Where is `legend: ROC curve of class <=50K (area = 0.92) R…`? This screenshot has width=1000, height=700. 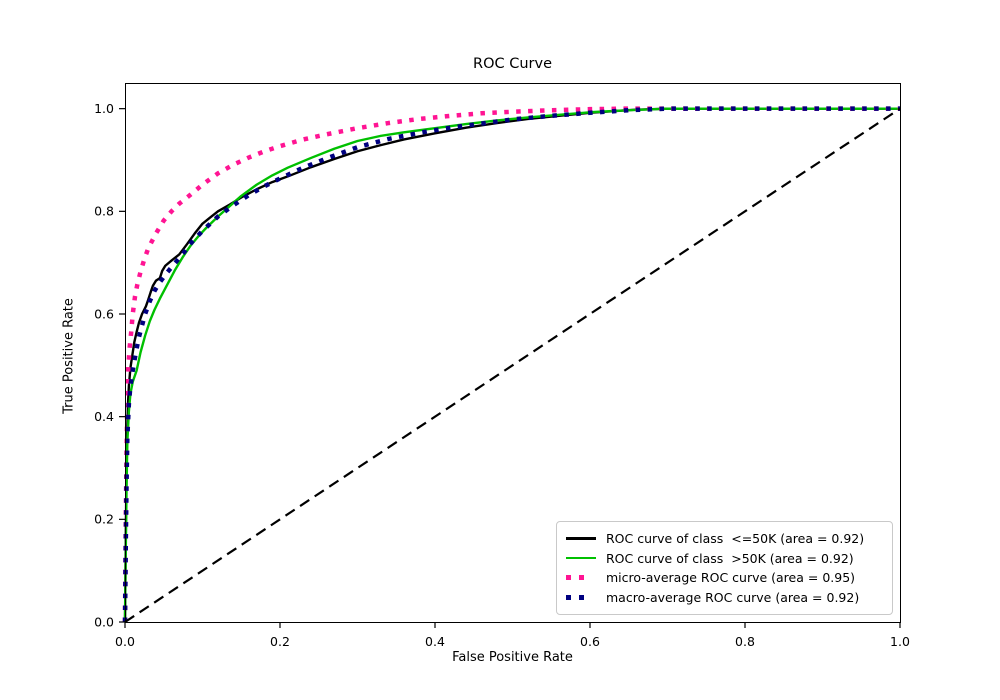 legend: ROC curve of class <=50K (area = 0.92) R… is located at coordinates (724, 568).